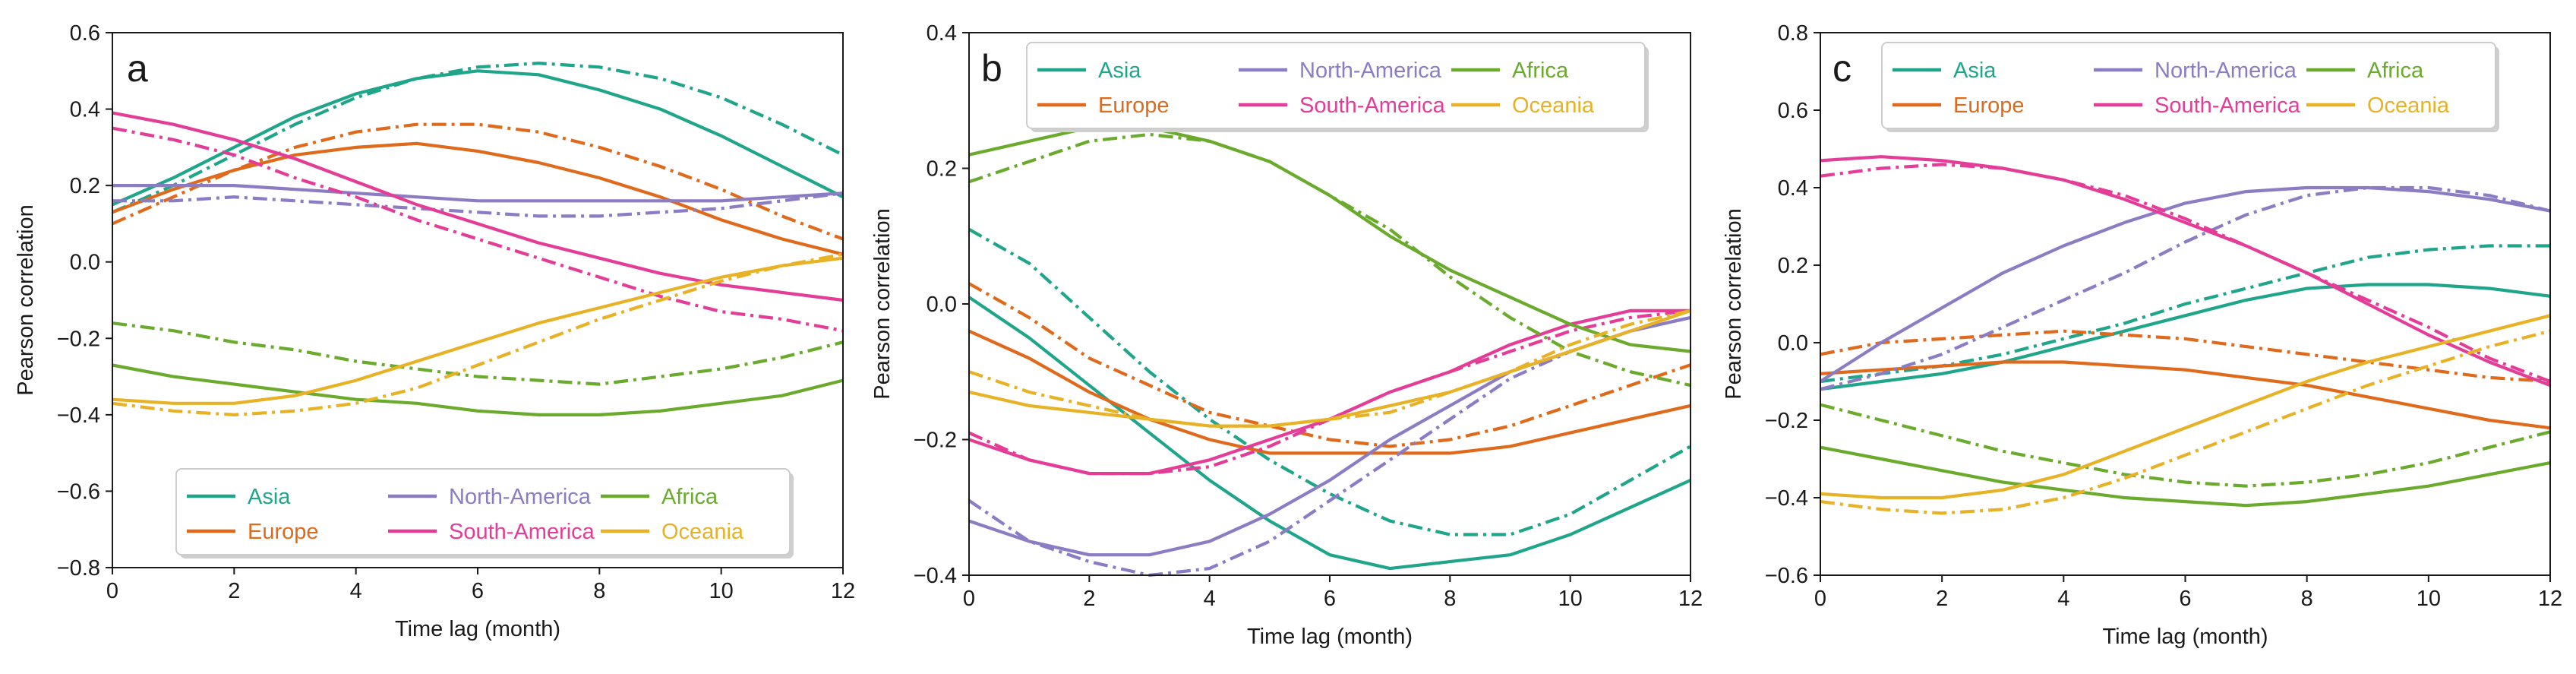 Image resolution: width=2576 pixels, height=674 pixels. What do you see at coordinates (78, 492) in the screenshot?
I see `y-tick-label: −0.6` at bounding box center [78, 492].